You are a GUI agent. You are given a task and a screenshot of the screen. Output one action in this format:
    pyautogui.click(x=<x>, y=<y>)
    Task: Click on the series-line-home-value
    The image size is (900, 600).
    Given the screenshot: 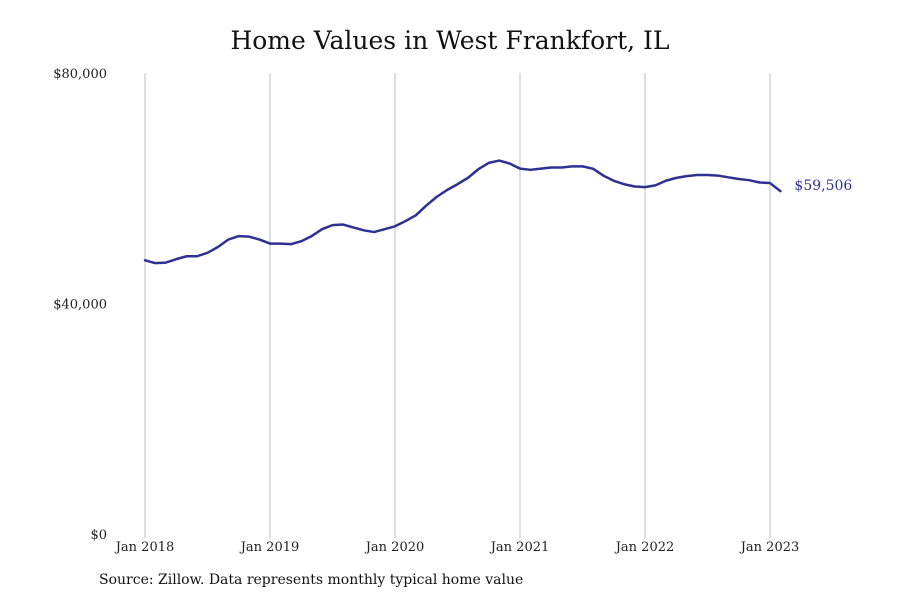 What is the action you would take?
    pyautogui.click(x=462, y=212)
    